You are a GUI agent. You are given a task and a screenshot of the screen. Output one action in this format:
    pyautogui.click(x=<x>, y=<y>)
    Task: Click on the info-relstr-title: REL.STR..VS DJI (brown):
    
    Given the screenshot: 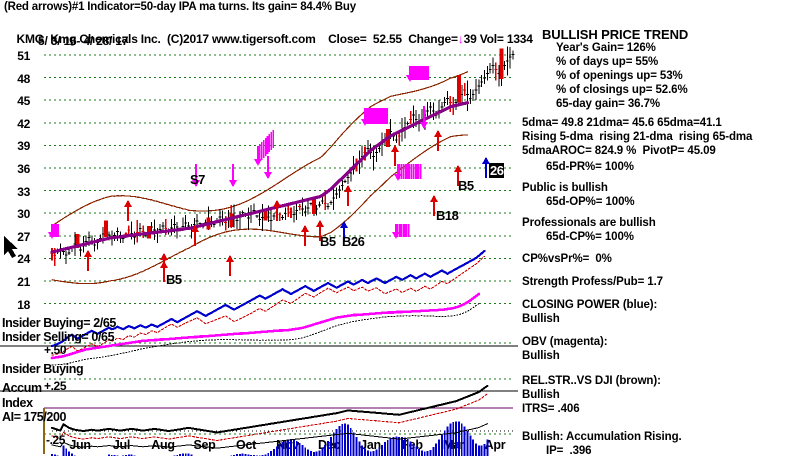 What is the action you would take?
    pyautogui.click(x=591, y=381)
    